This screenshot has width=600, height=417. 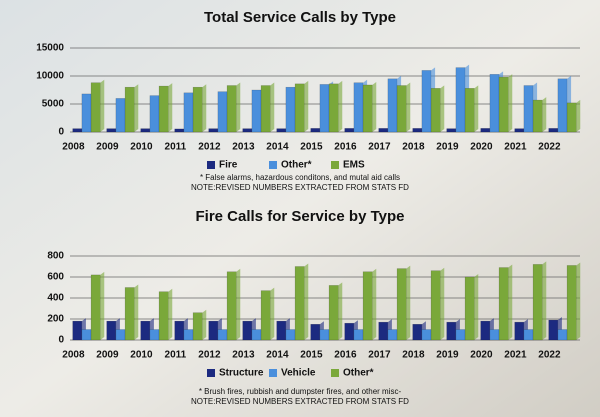 What do you see at coordinates (209, 147) in the screenshot?
I see `x-tick-label: 2012` at bounding box center [209, 147].